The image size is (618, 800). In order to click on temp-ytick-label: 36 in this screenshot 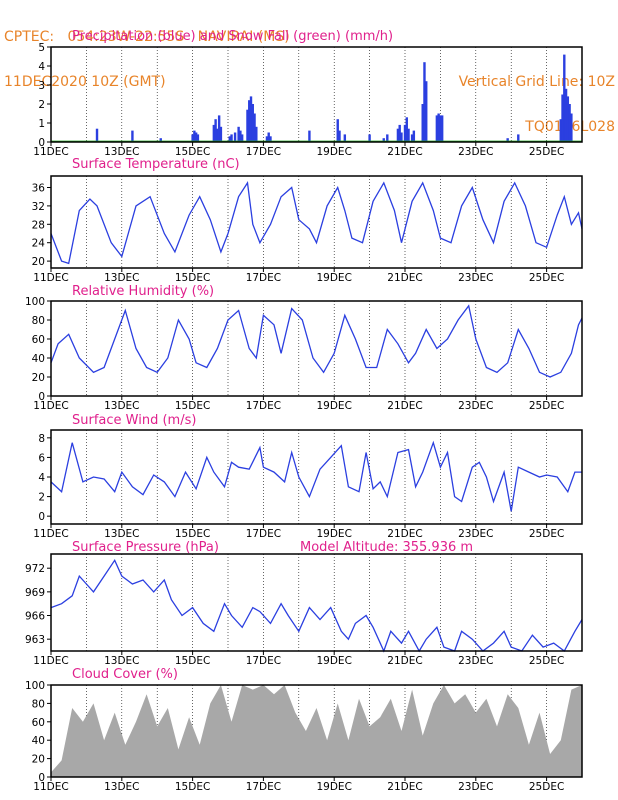, I will do `click(39, 189)`.